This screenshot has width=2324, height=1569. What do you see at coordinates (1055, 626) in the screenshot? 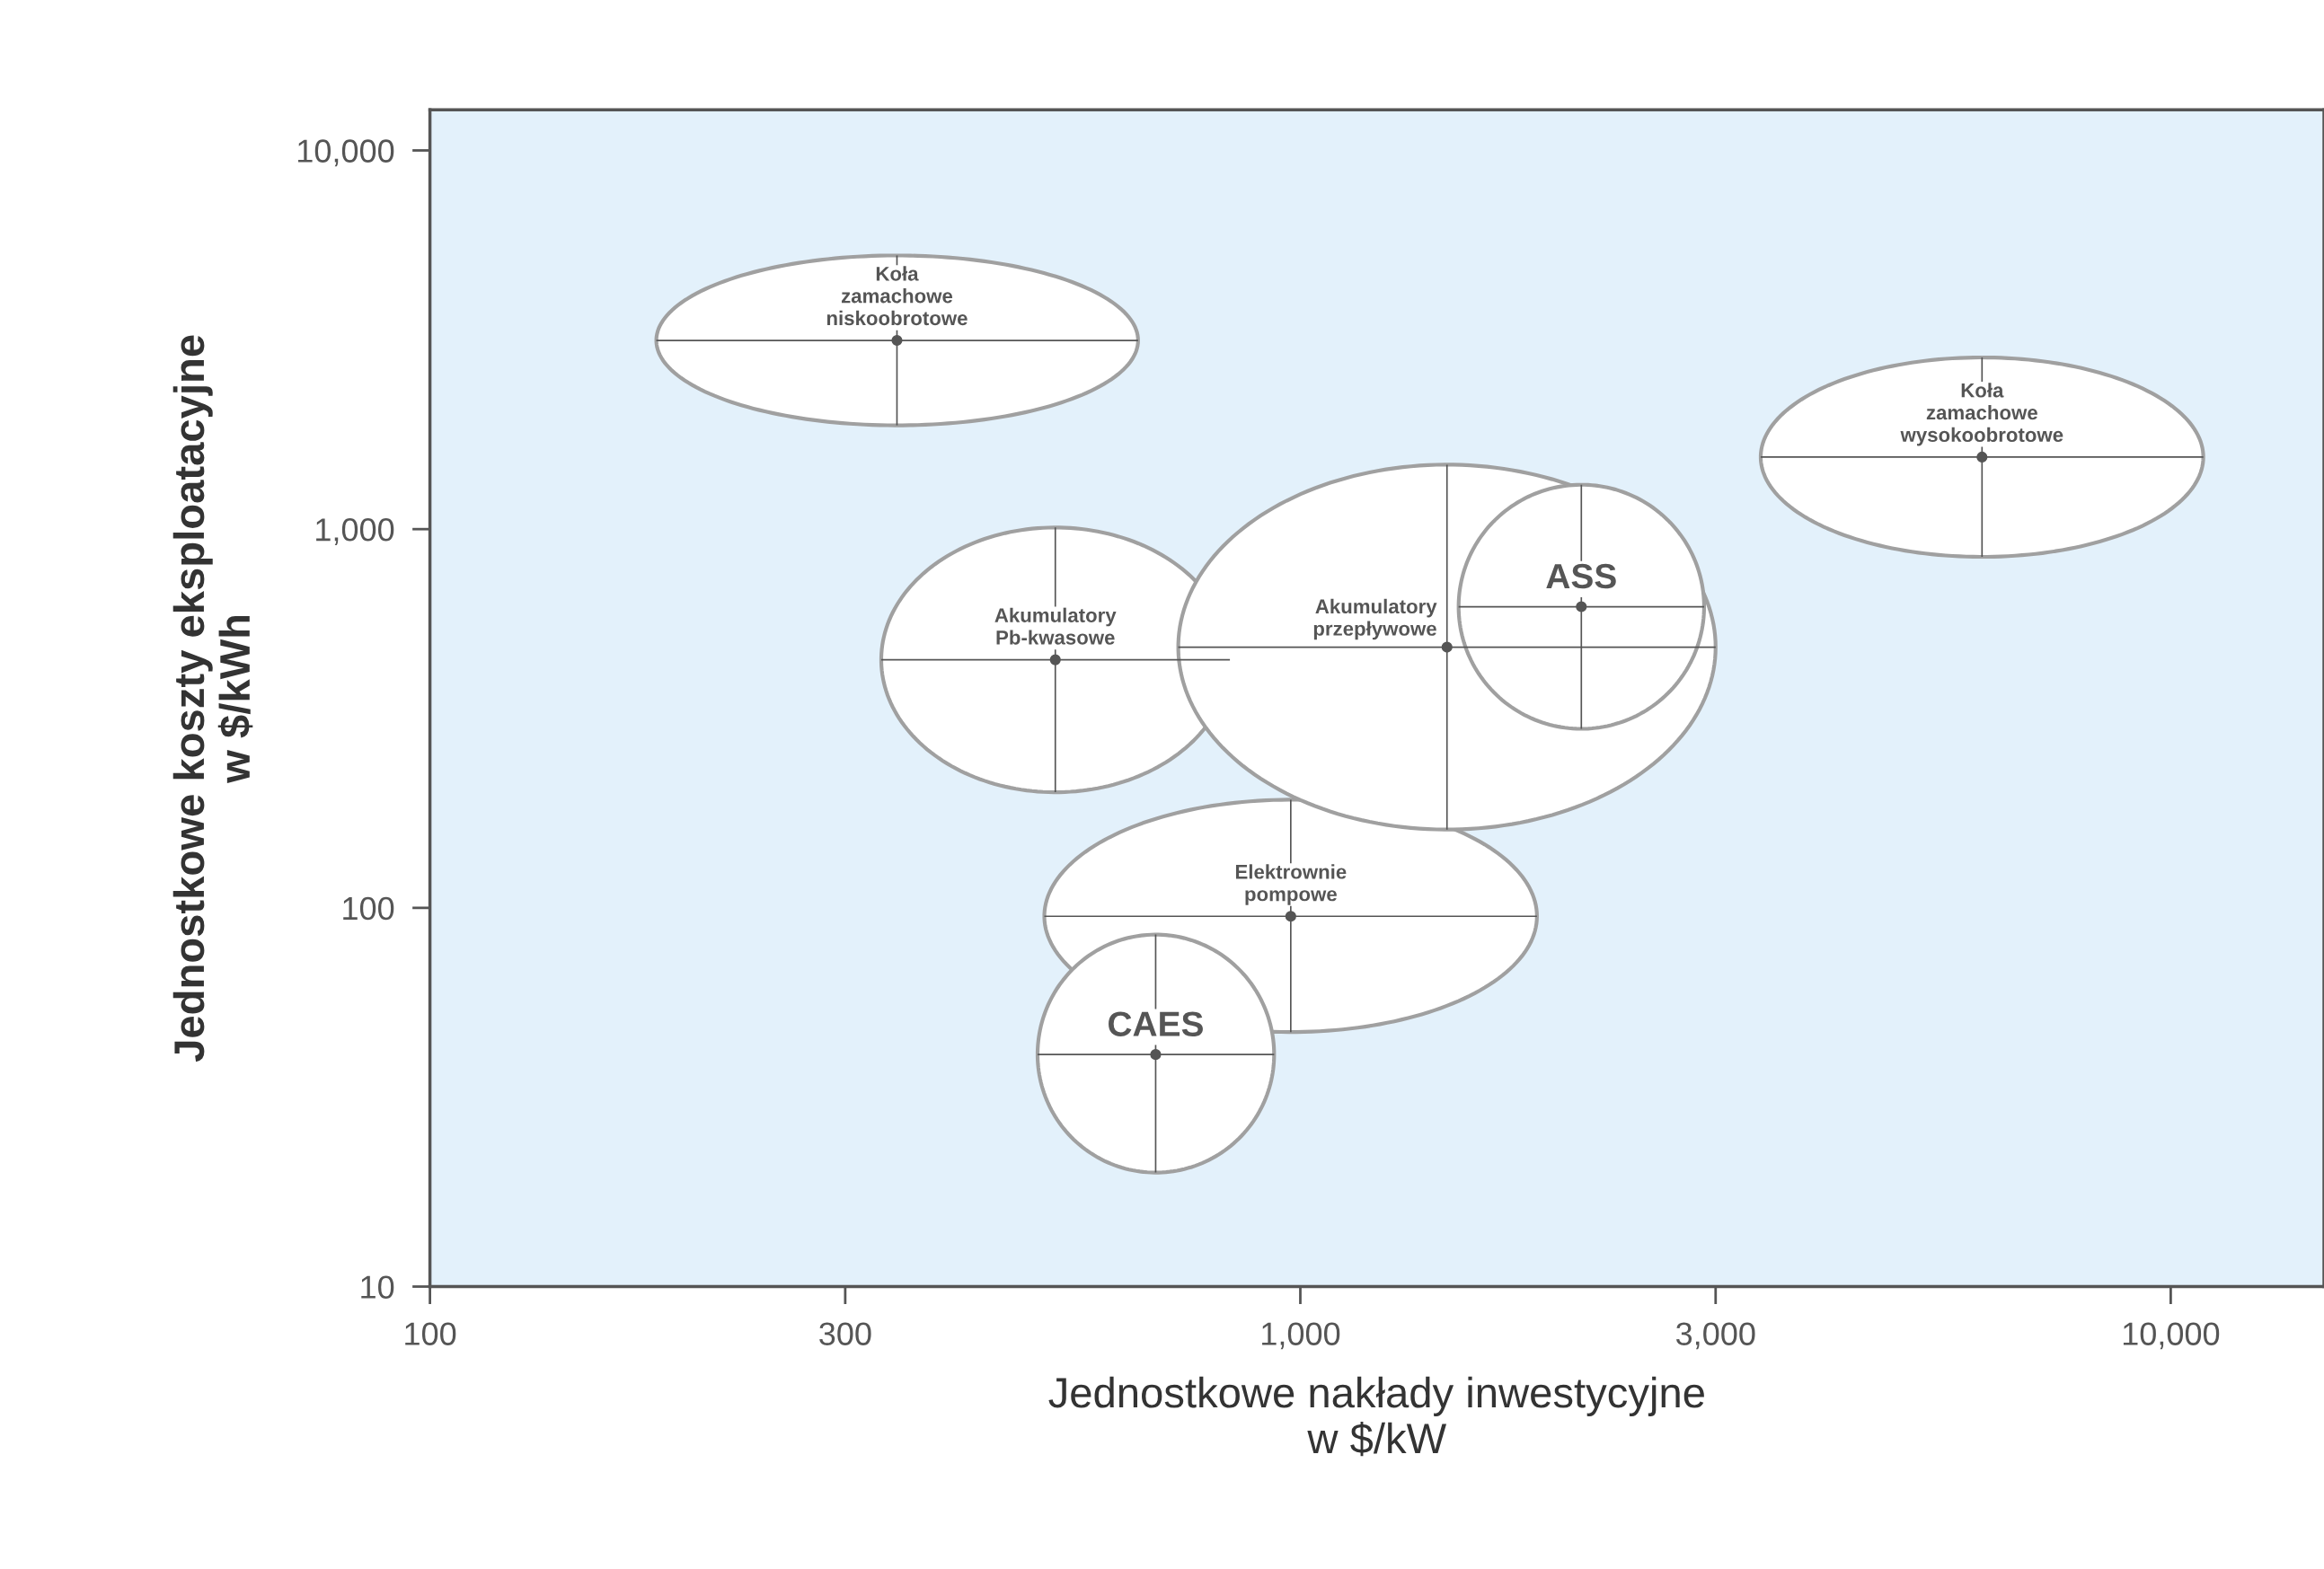
I see `series-label: Akumulatory Pb-kwasowe` at bounding box center [1055, 626].